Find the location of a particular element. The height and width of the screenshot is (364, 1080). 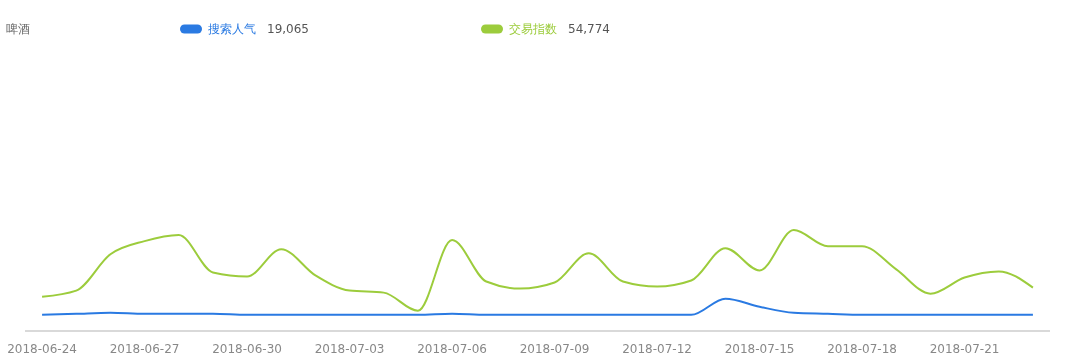

x-tick-label: 2018-06-30 is located at coordinates (247, 349).